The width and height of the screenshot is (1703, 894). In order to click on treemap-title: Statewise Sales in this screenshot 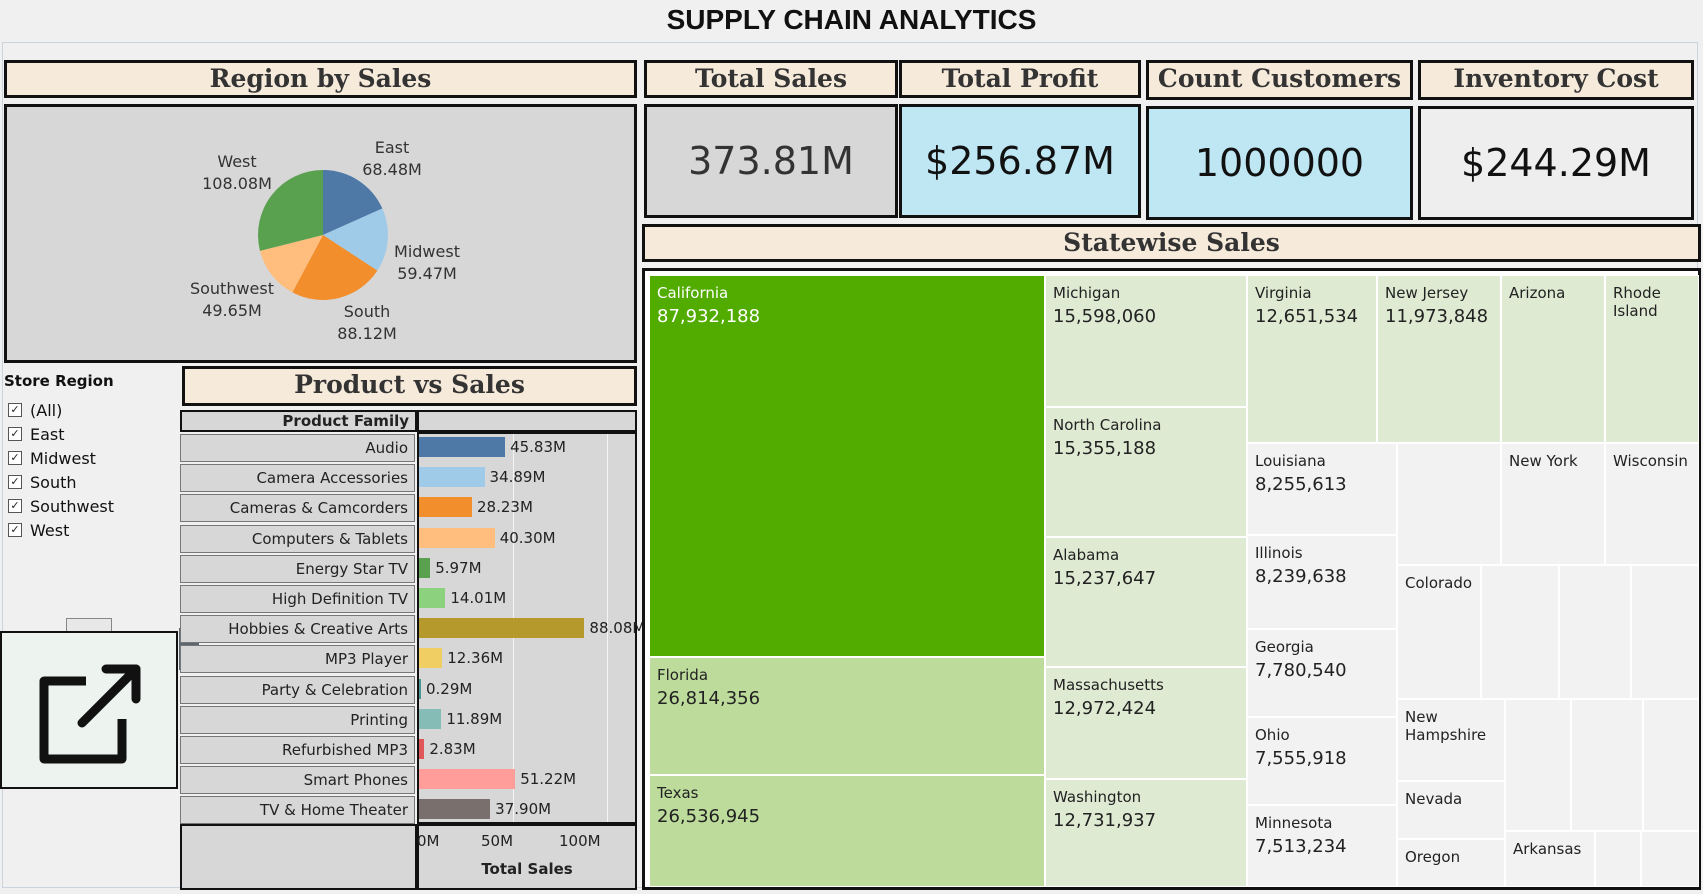, I will do `click(1171, 243)`.